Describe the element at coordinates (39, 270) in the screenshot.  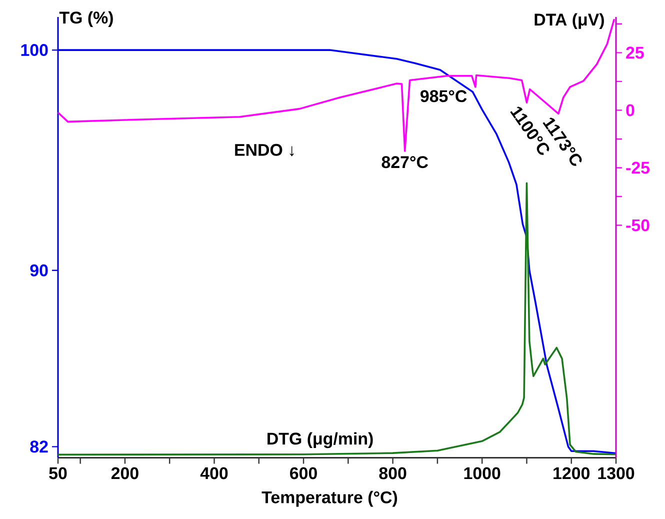
I see `y-tick-label: 90` at that location.